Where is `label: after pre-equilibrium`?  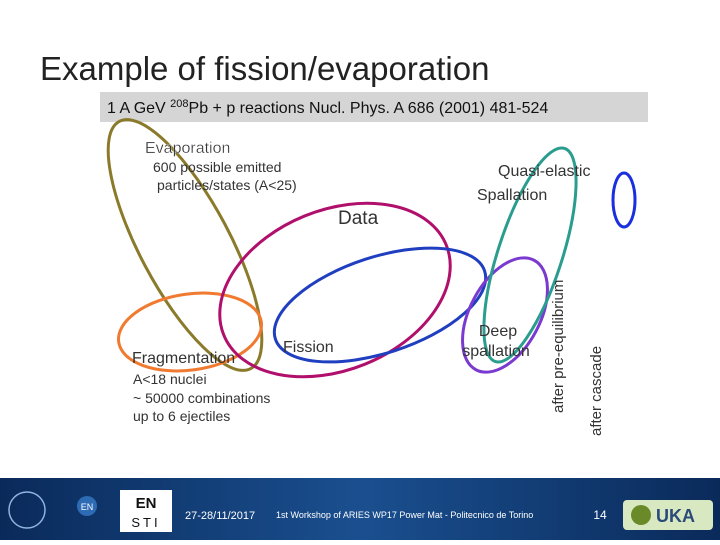 label: after pre-equilibrium is located at coordinates (558, 346).